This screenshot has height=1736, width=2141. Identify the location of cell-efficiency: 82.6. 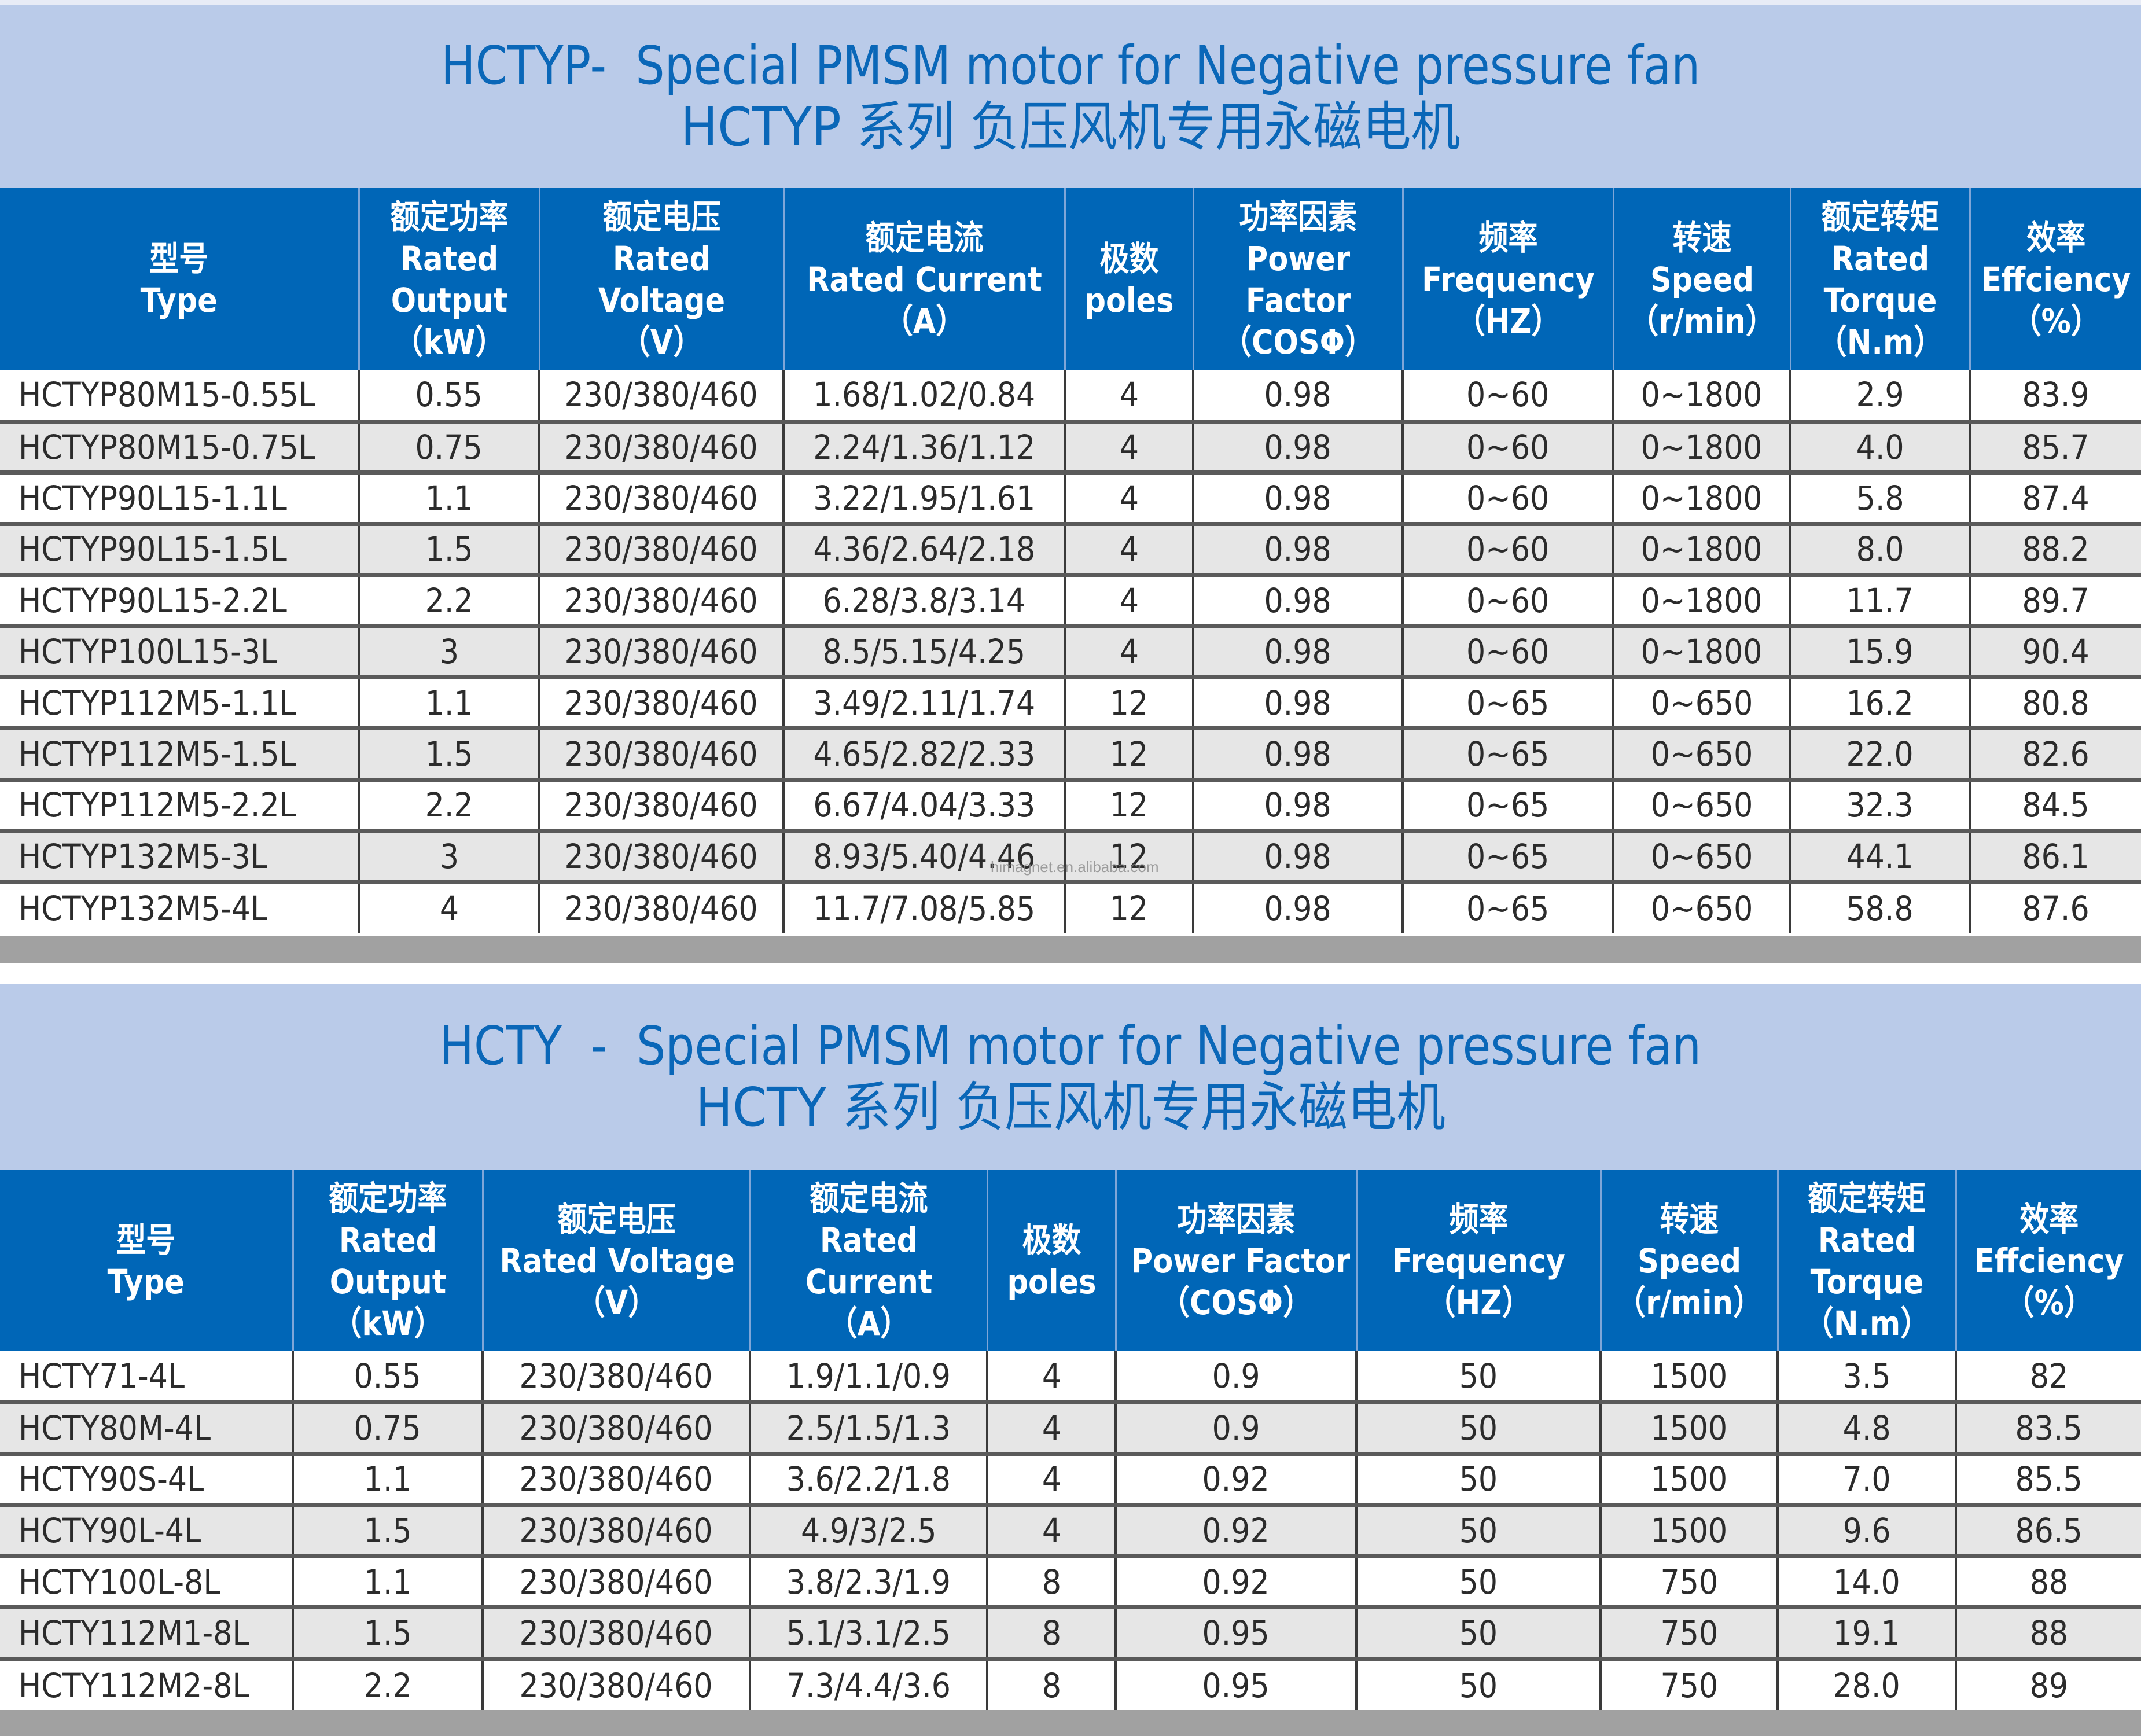
(2055, 753).